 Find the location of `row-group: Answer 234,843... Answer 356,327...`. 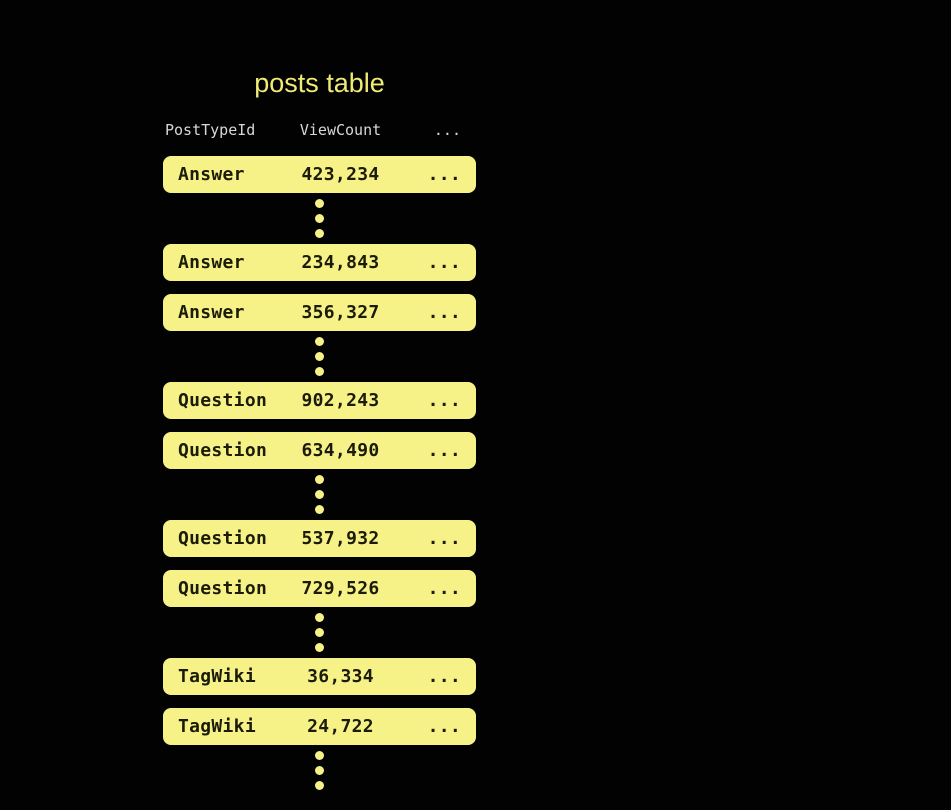

row-group: Answer 234,843... Answer 356,327... is located at coordinates (319, 287).